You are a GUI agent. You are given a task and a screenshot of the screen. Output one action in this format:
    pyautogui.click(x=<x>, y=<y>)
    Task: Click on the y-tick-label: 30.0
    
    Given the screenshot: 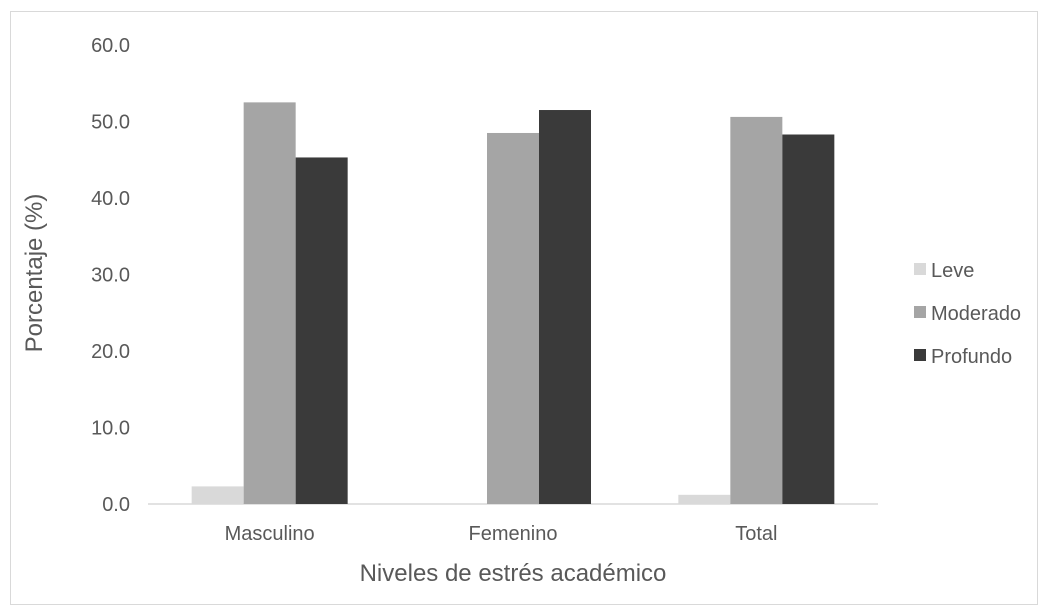 What is the action you would take?
    pyautogui.click(x=110, y=276)
    